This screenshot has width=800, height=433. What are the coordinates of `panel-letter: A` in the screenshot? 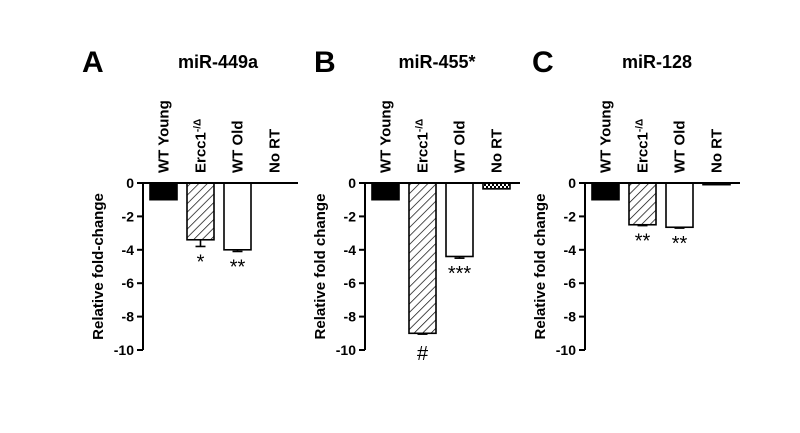 It's located at (93, 62).